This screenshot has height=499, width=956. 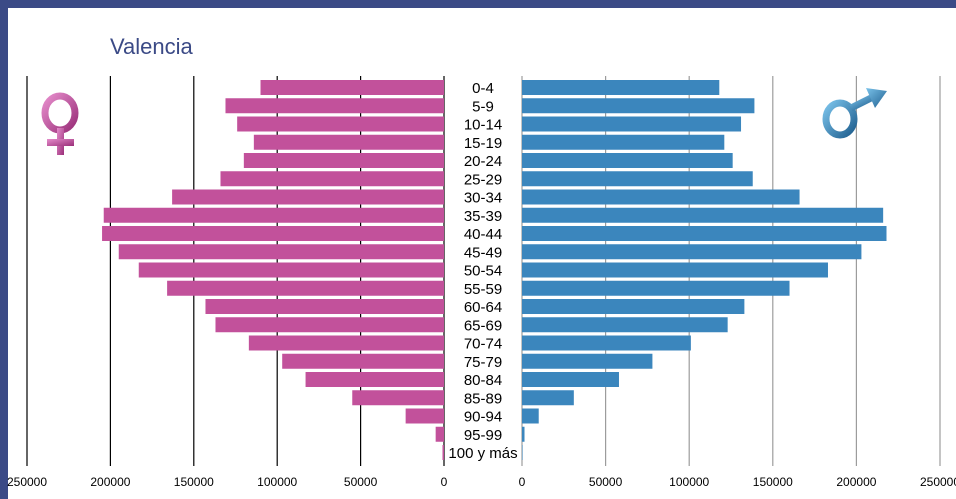 What do you see at coordinates (483, 106) in the screenshot?
I see `age-label: 5-9` at bounding box center [483, 106].